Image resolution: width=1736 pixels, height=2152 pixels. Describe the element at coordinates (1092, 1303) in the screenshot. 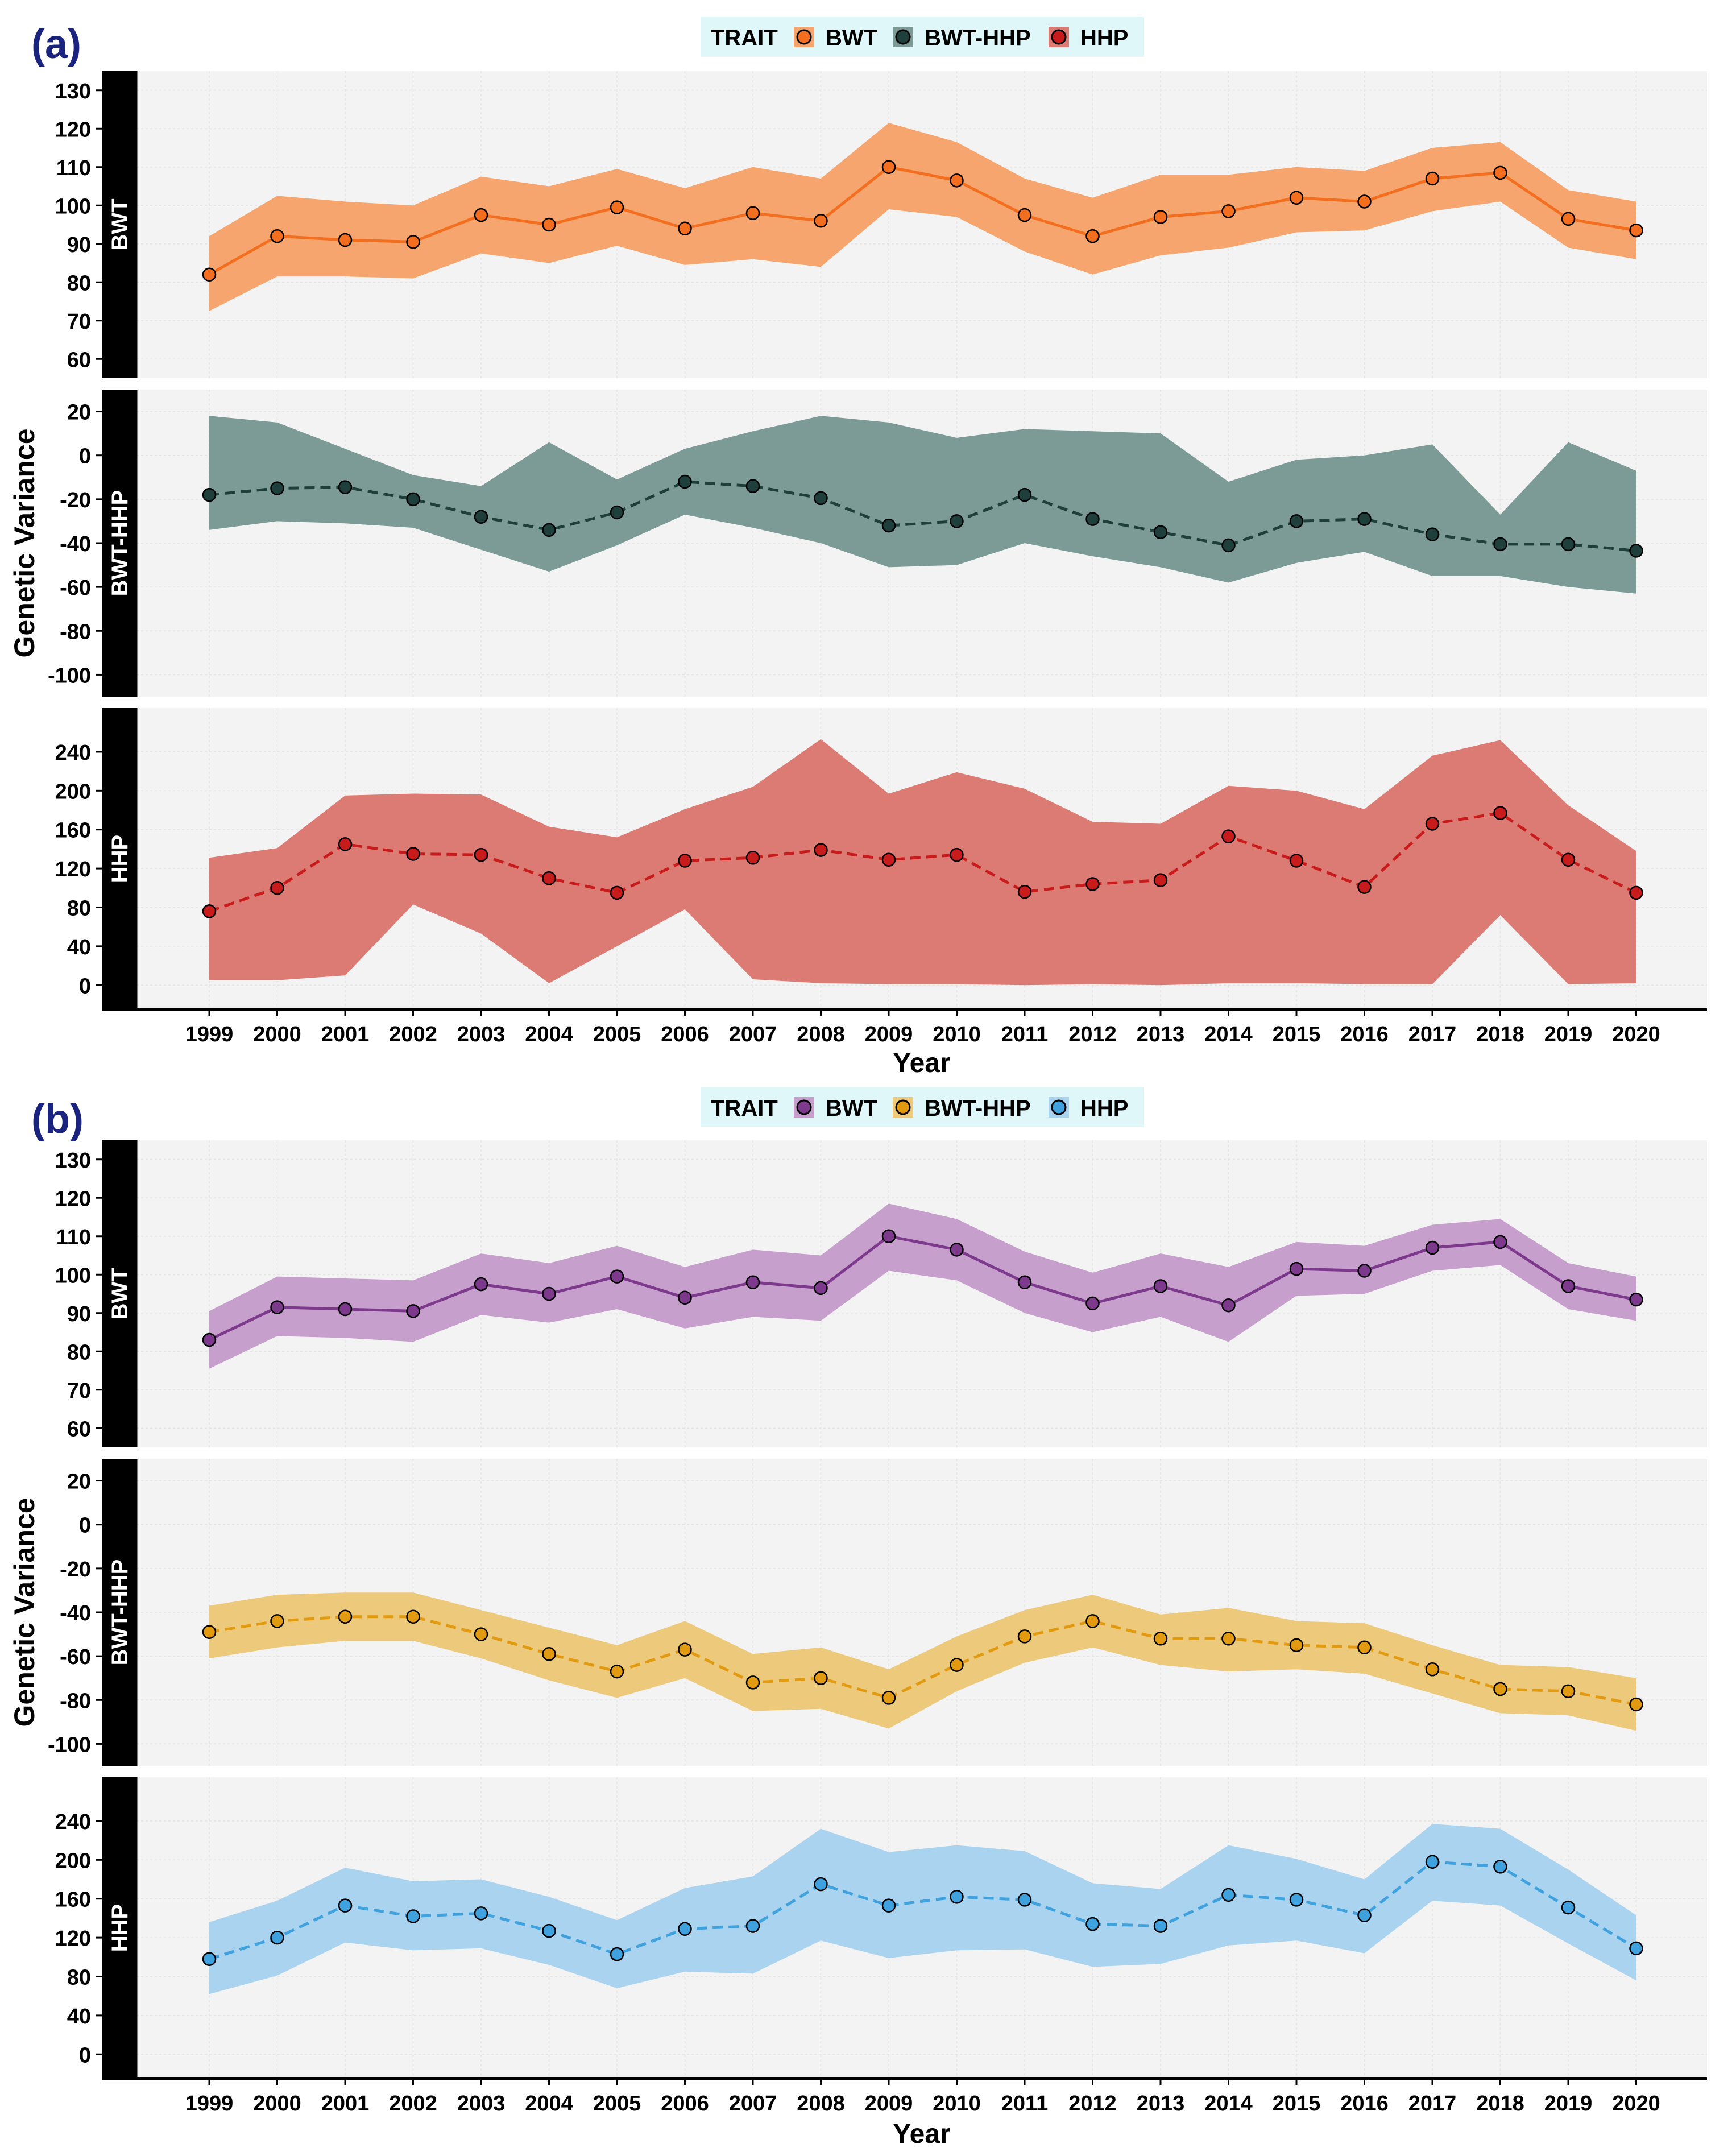

I see `point-b-bwt-2012` at that location.